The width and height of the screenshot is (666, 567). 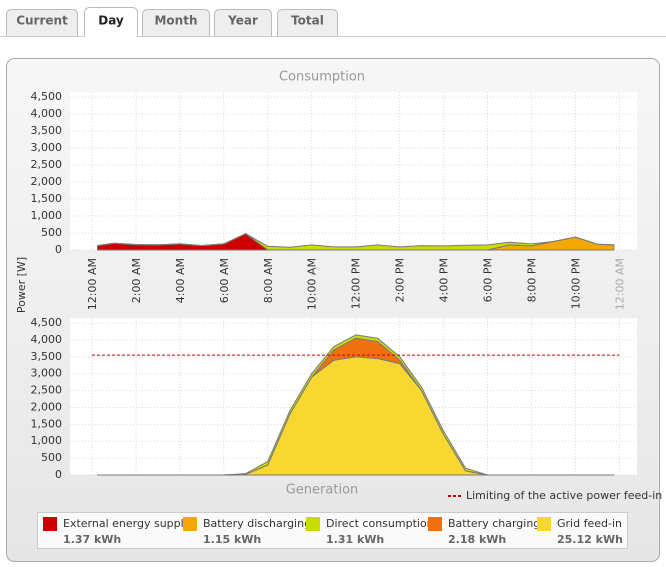 I want to click on tab-label: Month, so click(x=175, y=21).